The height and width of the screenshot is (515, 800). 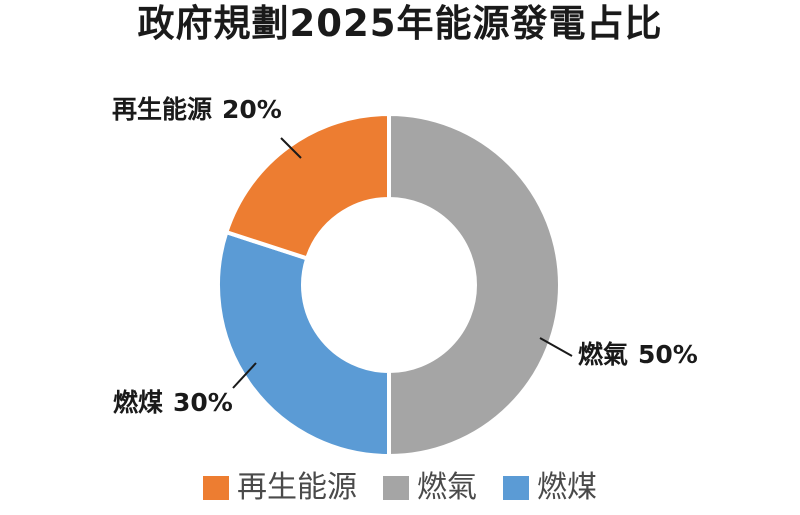 I want to click on slice-label-coal-value: 30%, so click(x=203, y=402).